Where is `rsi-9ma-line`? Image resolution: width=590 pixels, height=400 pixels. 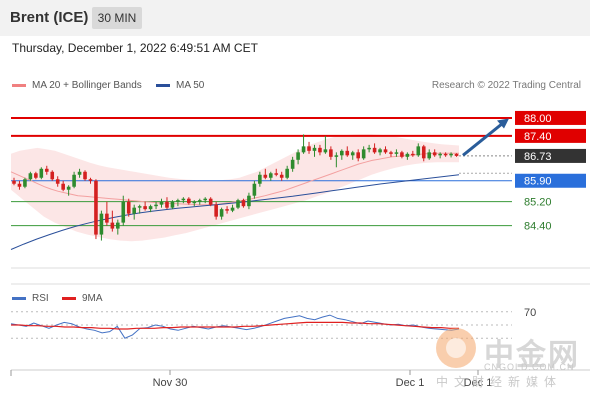
rsi-9ma-line is located at coordinates (235, 325).